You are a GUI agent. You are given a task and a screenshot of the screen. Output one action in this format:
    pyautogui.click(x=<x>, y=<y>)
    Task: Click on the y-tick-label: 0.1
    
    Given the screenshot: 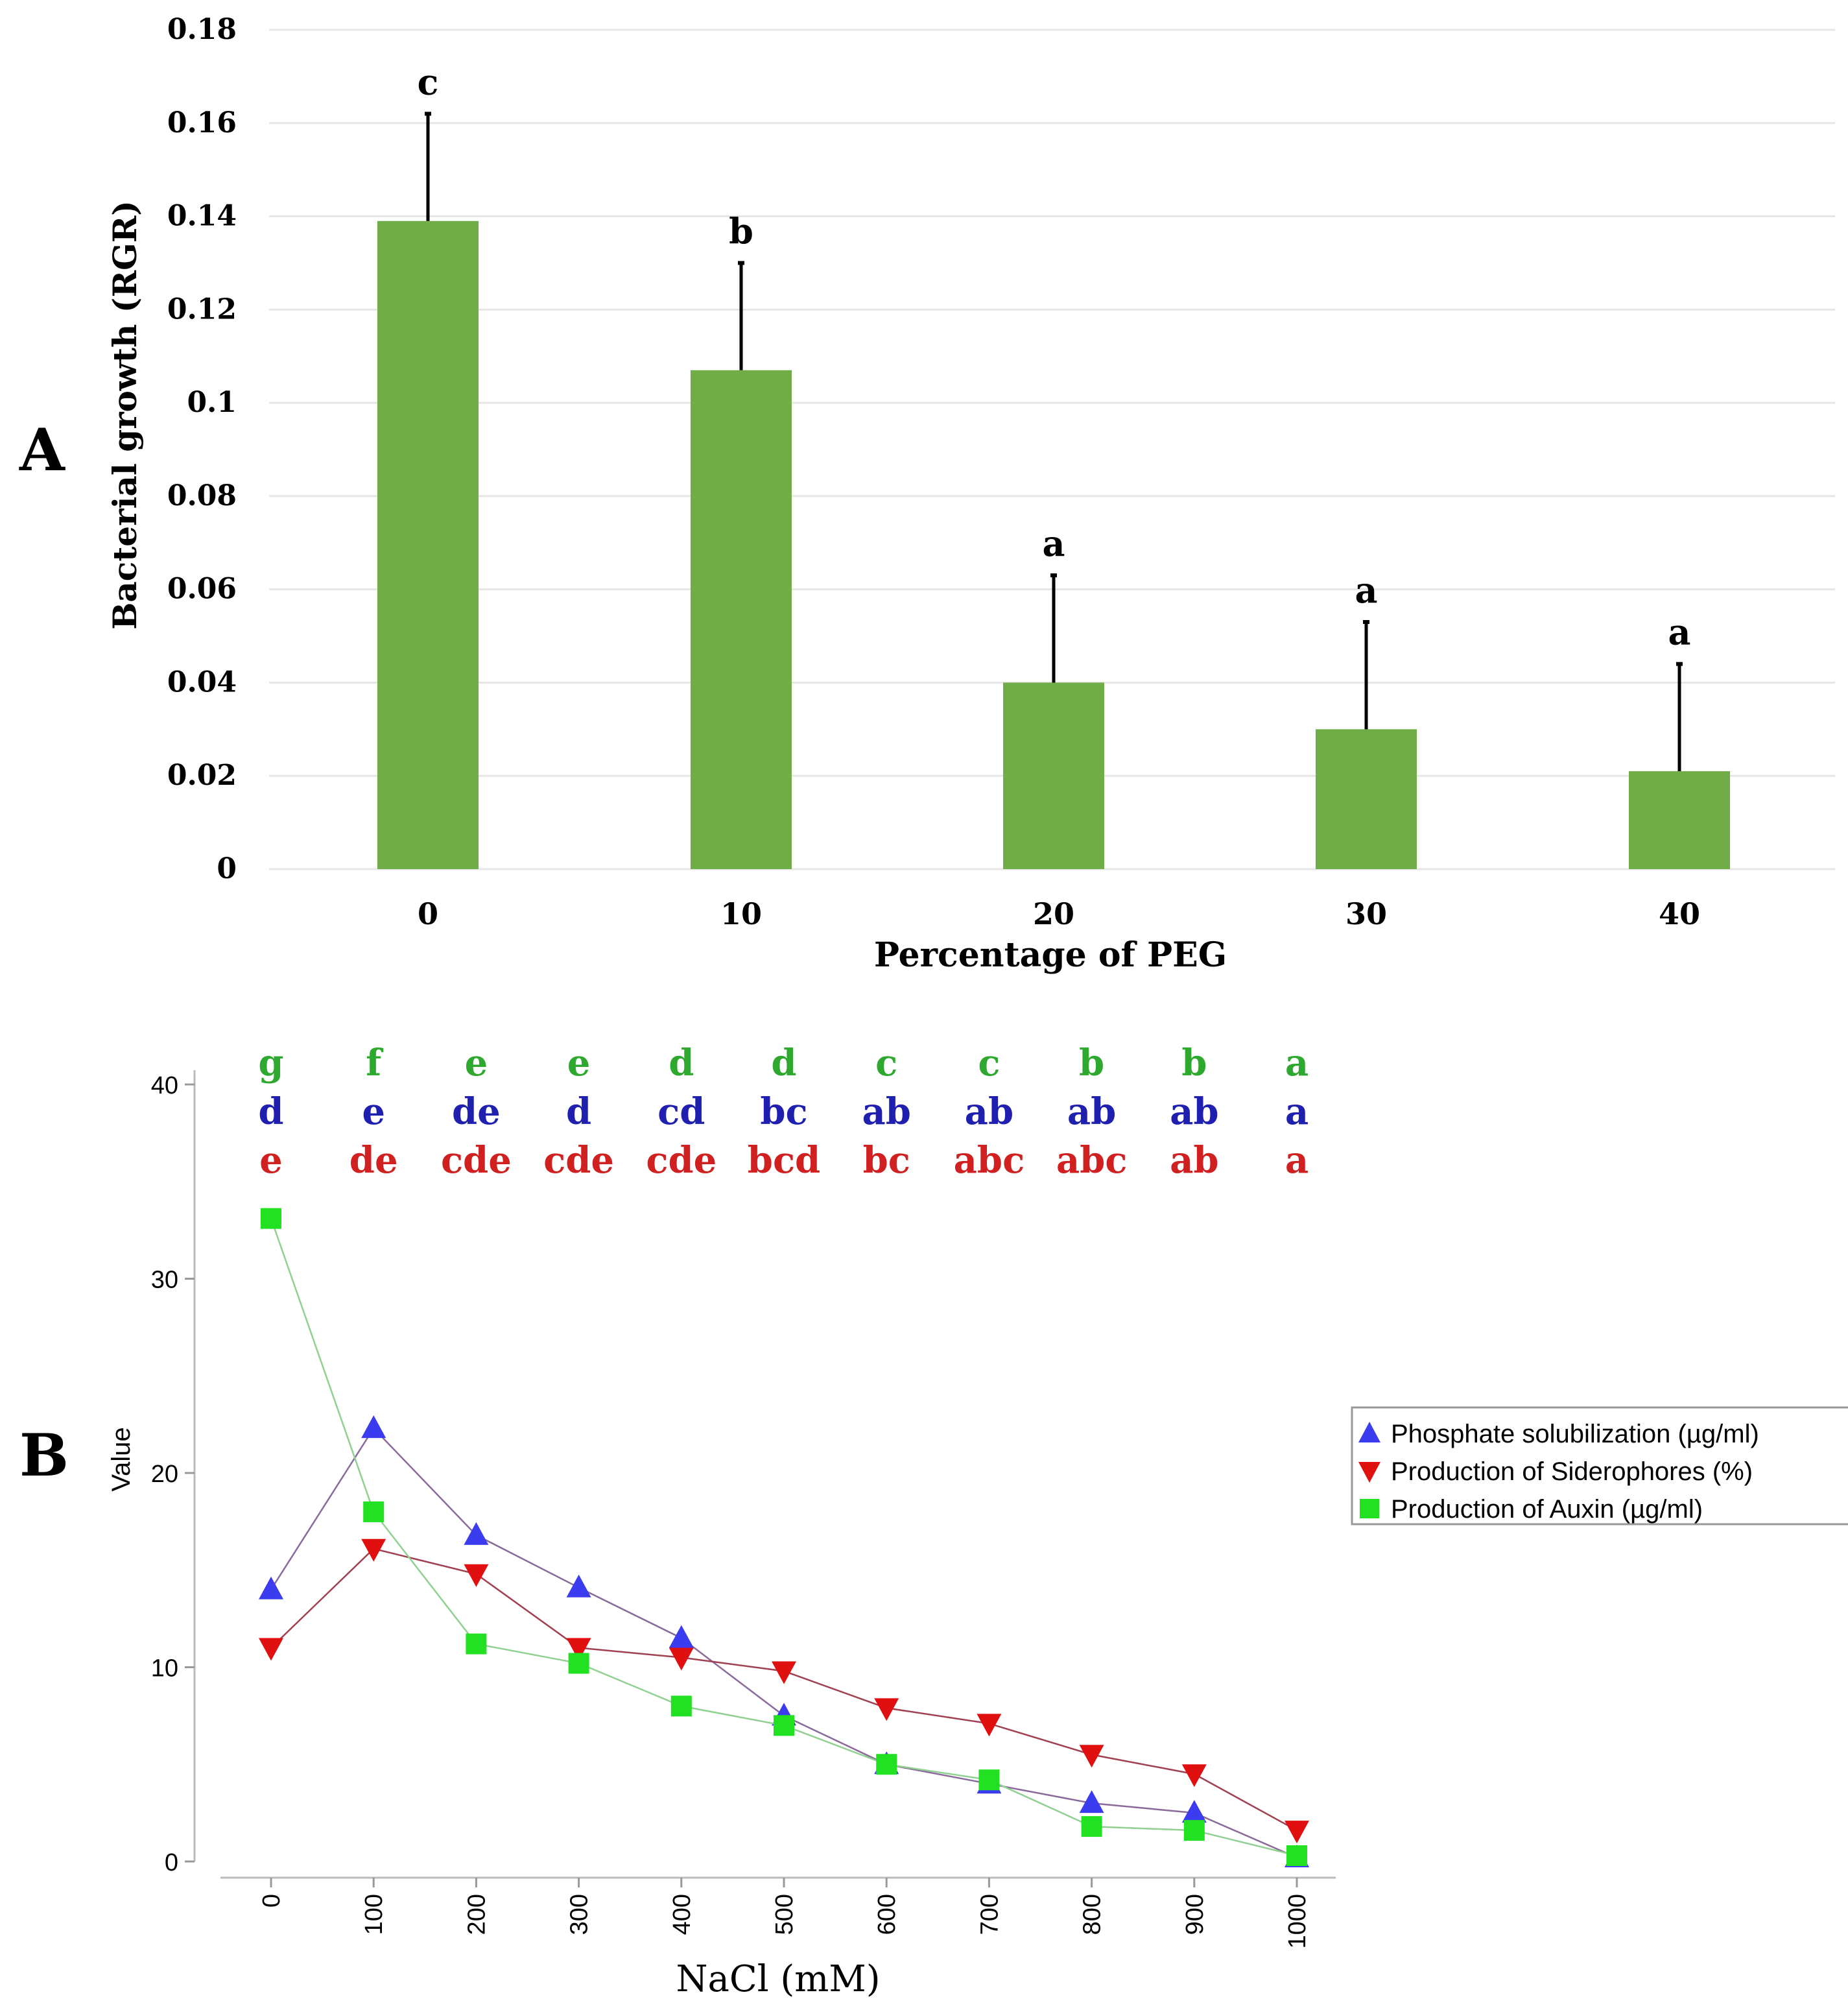 What is the action you would take?
    pyautogui.click(x=212, y=402)
    